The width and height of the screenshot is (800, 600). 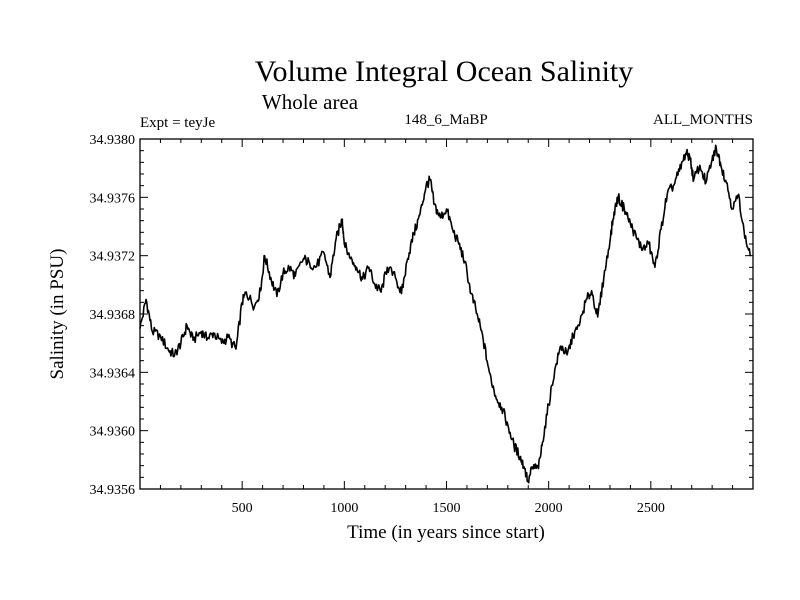 I want to click on y-tick-label: 34.9360, so click(x=113, y=432).